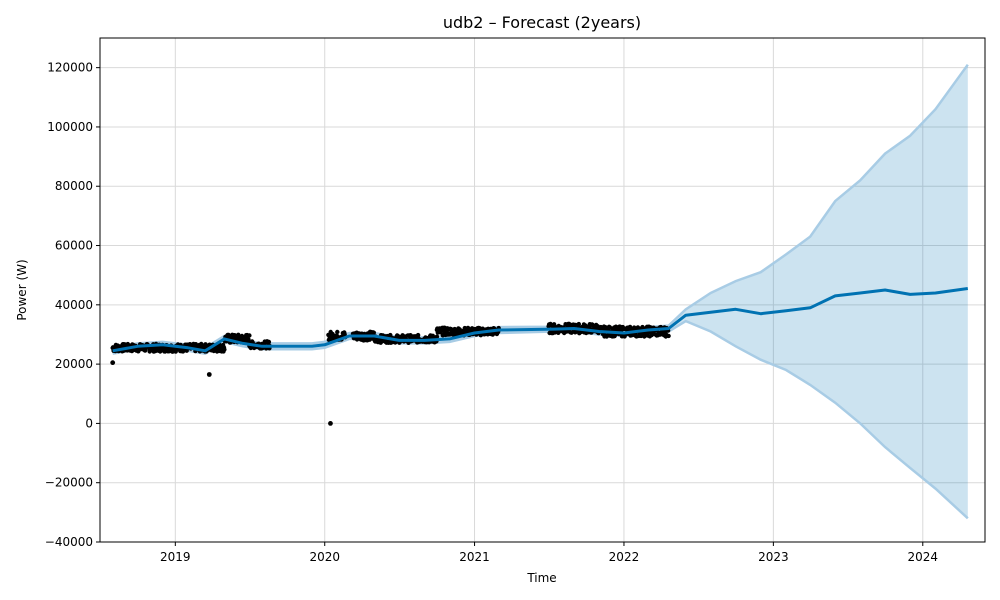 Image resolution: width=1000 pixels, height=600 pixels. What do you see at coordinates (175, 557) in the screenshot?
I see `x-tick-label: 2019` at bounding box center [175, 557].